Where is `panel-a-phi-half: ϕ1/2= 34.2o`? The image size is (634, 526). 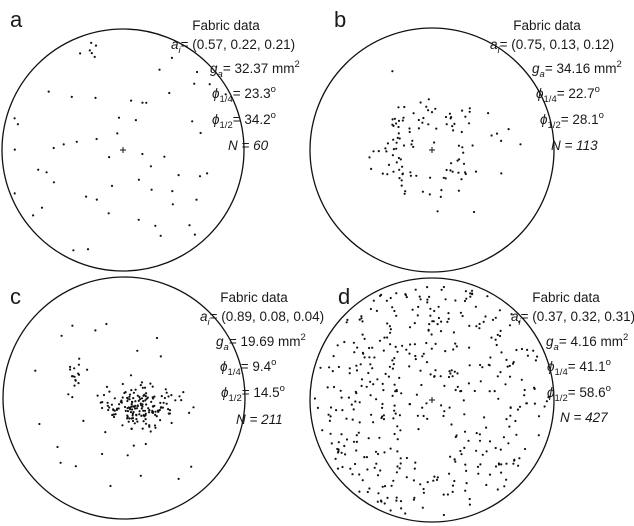 panel-a-phi-half: ϕ1/2= 34.2o is located at coordinates (244, 120).